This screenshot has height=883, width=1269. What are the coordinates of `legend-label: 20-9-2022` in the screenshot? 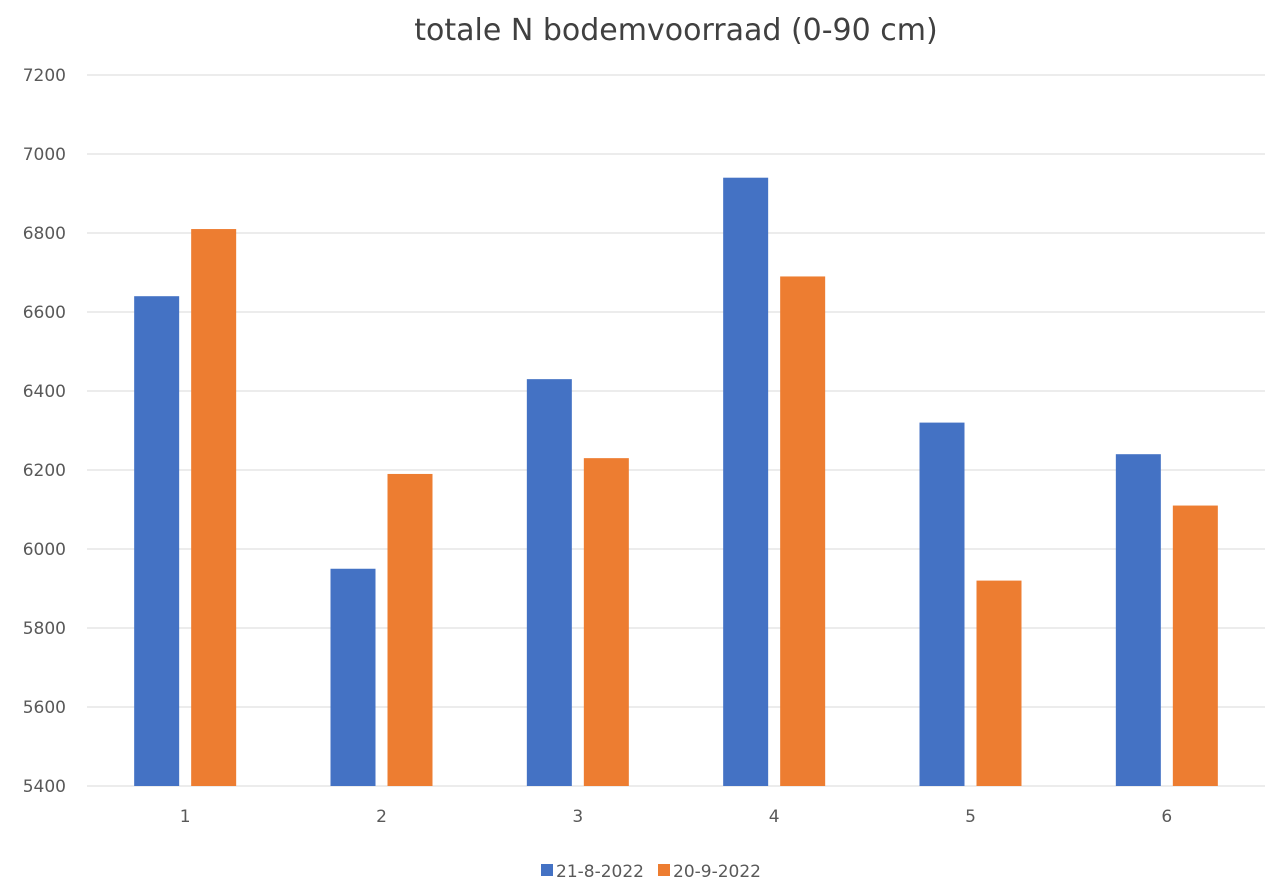 It's located at (717, 872).